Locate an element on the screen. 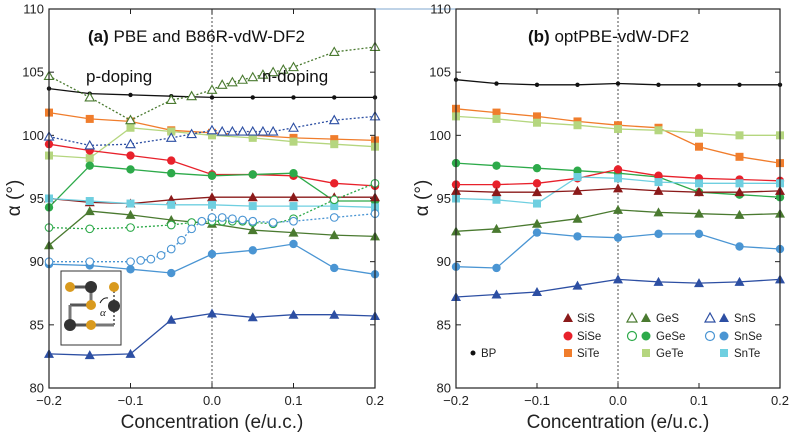 This screenshot has height=439, width=797. panel-a-title: (a) PBE and B86R-vdW-DF2 is located at coordinates (196, 36).